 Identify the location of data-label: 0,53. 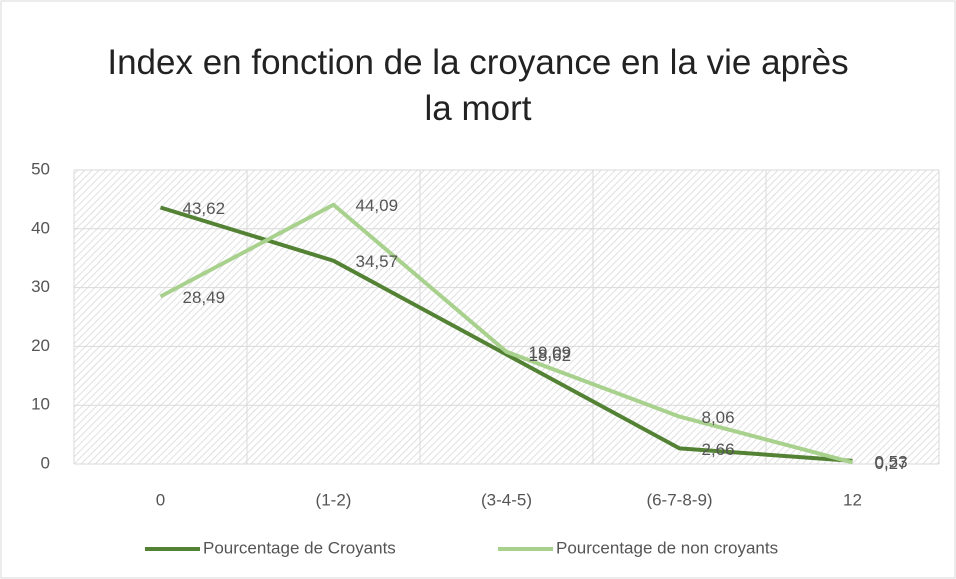
(891, 461).